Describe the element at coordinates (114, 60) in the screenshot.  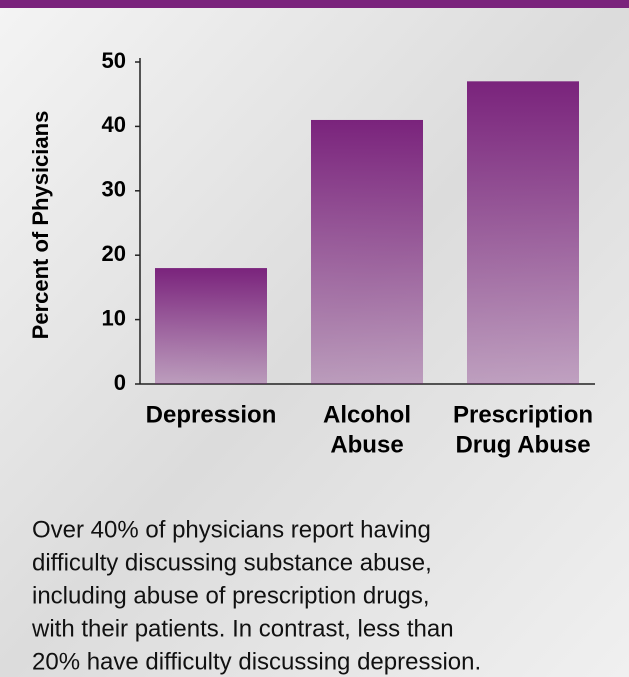
I see `y-tick-label: 50` at that location.